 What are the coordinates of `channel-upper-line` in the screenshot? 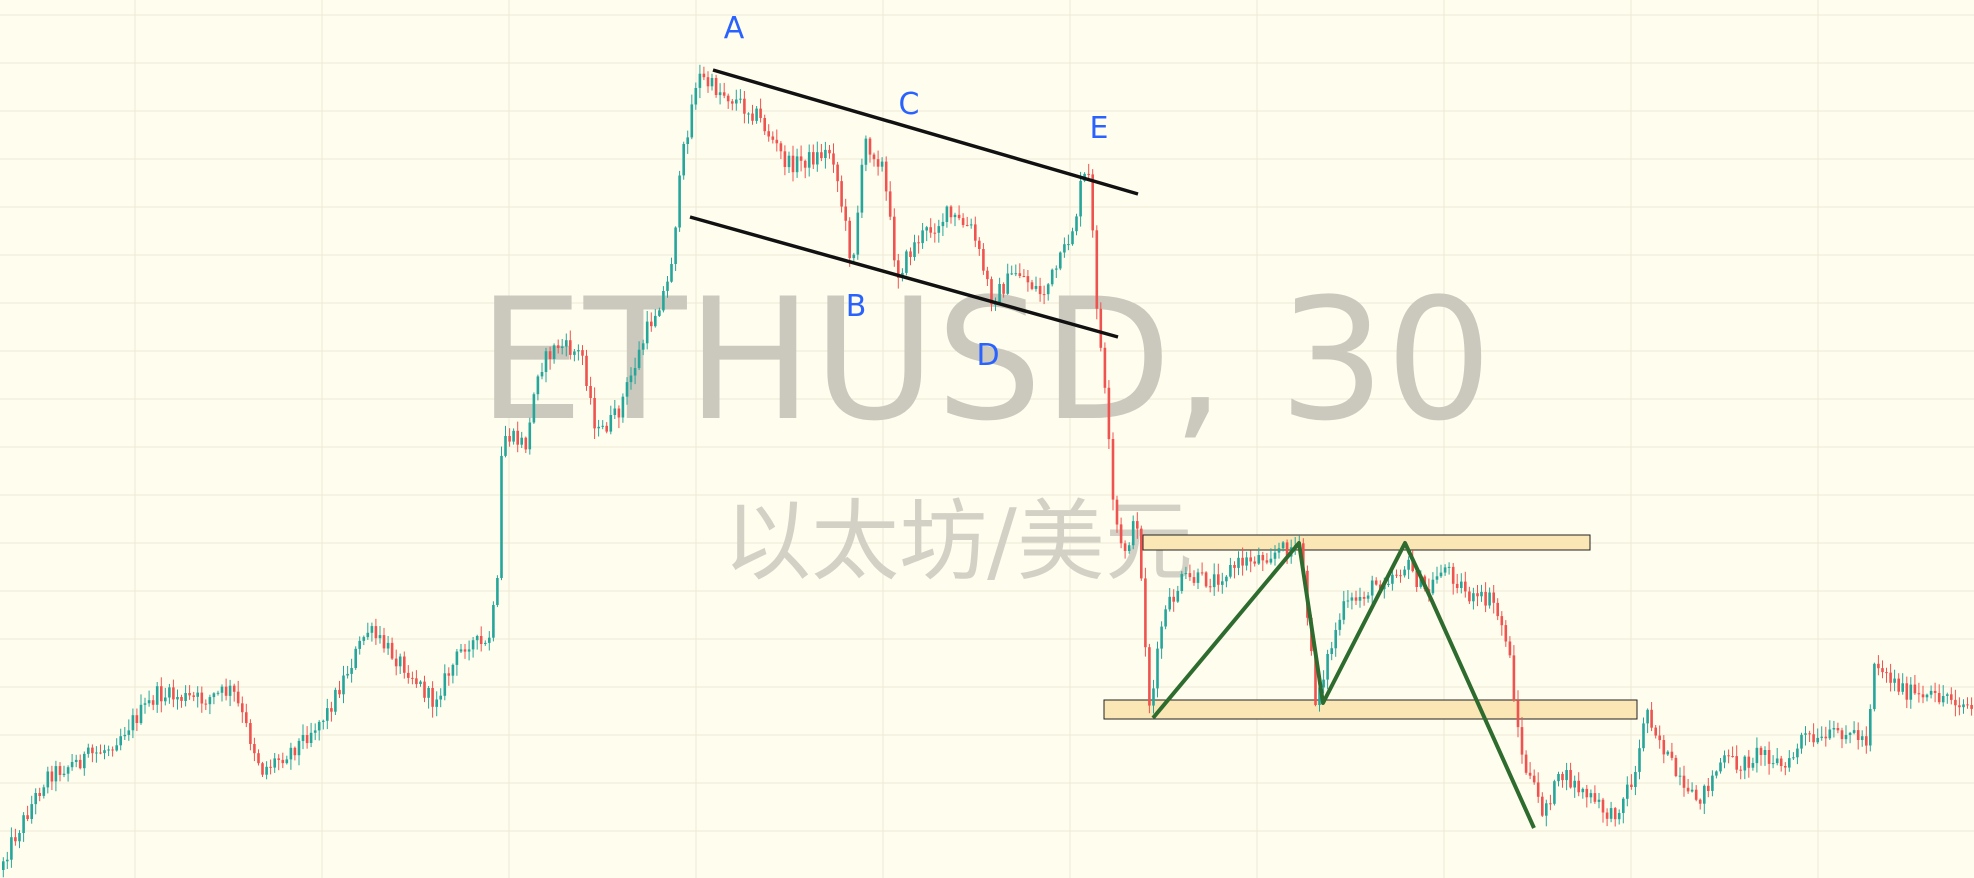 It's located at (925, 132).